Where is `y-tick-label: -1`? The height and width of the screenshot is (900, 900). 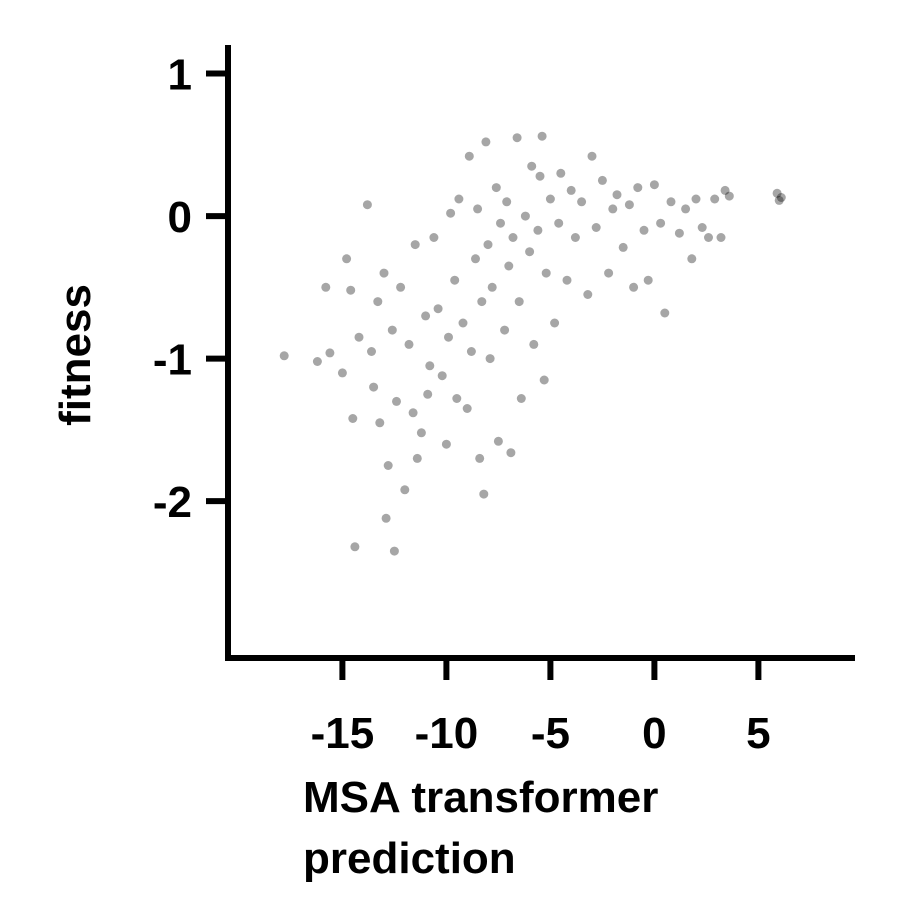 y-tick-label: -1 is located at coordinates (172, 360).